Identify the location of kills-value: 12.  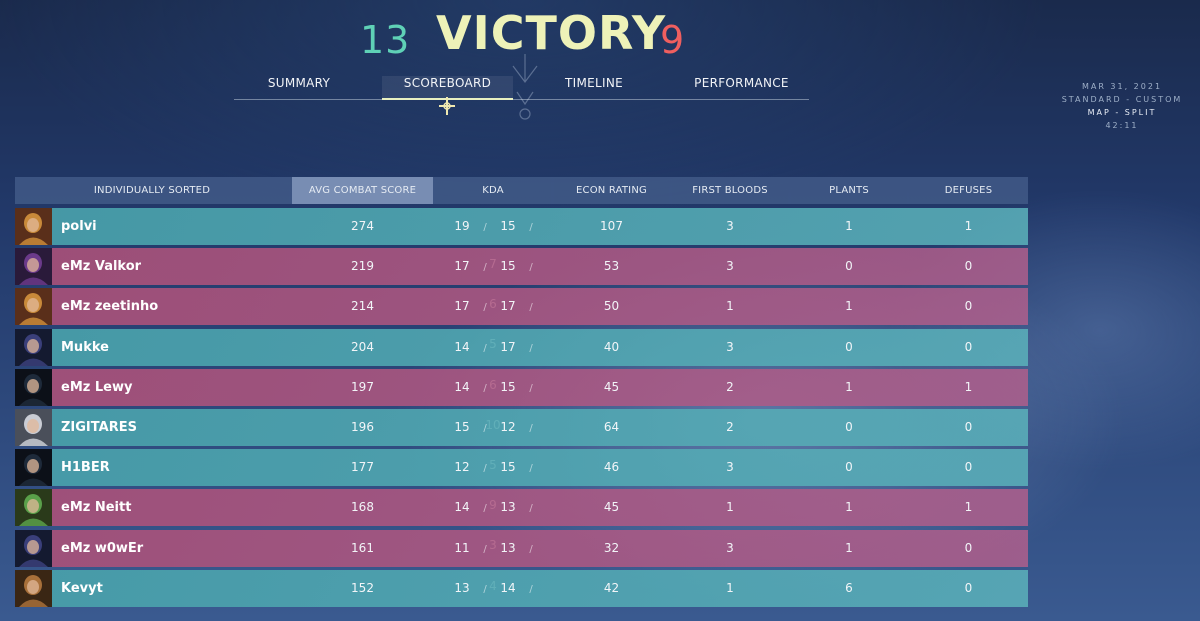
(462, 467).